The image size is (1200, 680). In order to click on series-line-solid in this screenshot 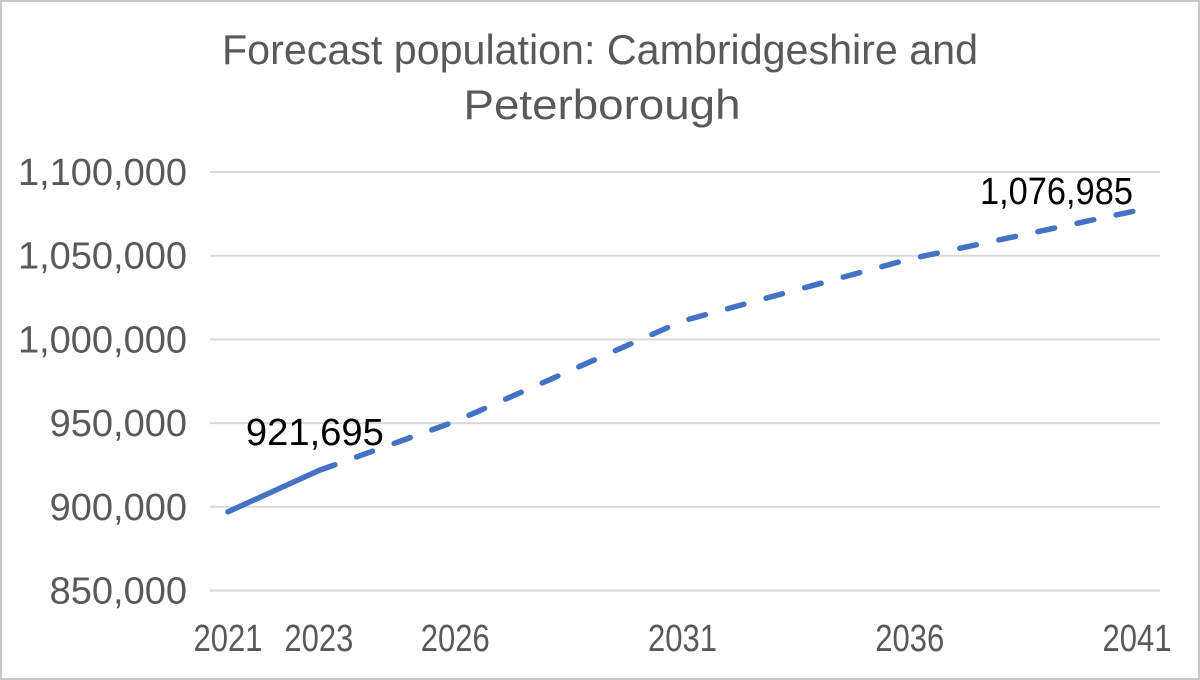, I will do `click(273, 491)`.